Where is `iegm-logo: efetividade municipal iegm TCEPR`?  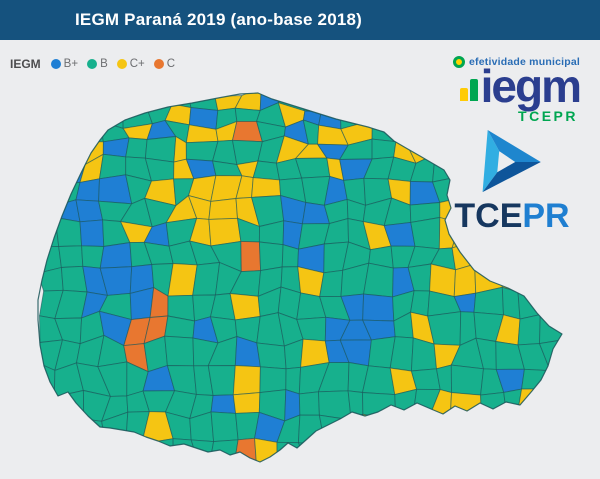 iegm-logo: efetividade municipal iegm TCEPR is located at coordinates (517, 90).